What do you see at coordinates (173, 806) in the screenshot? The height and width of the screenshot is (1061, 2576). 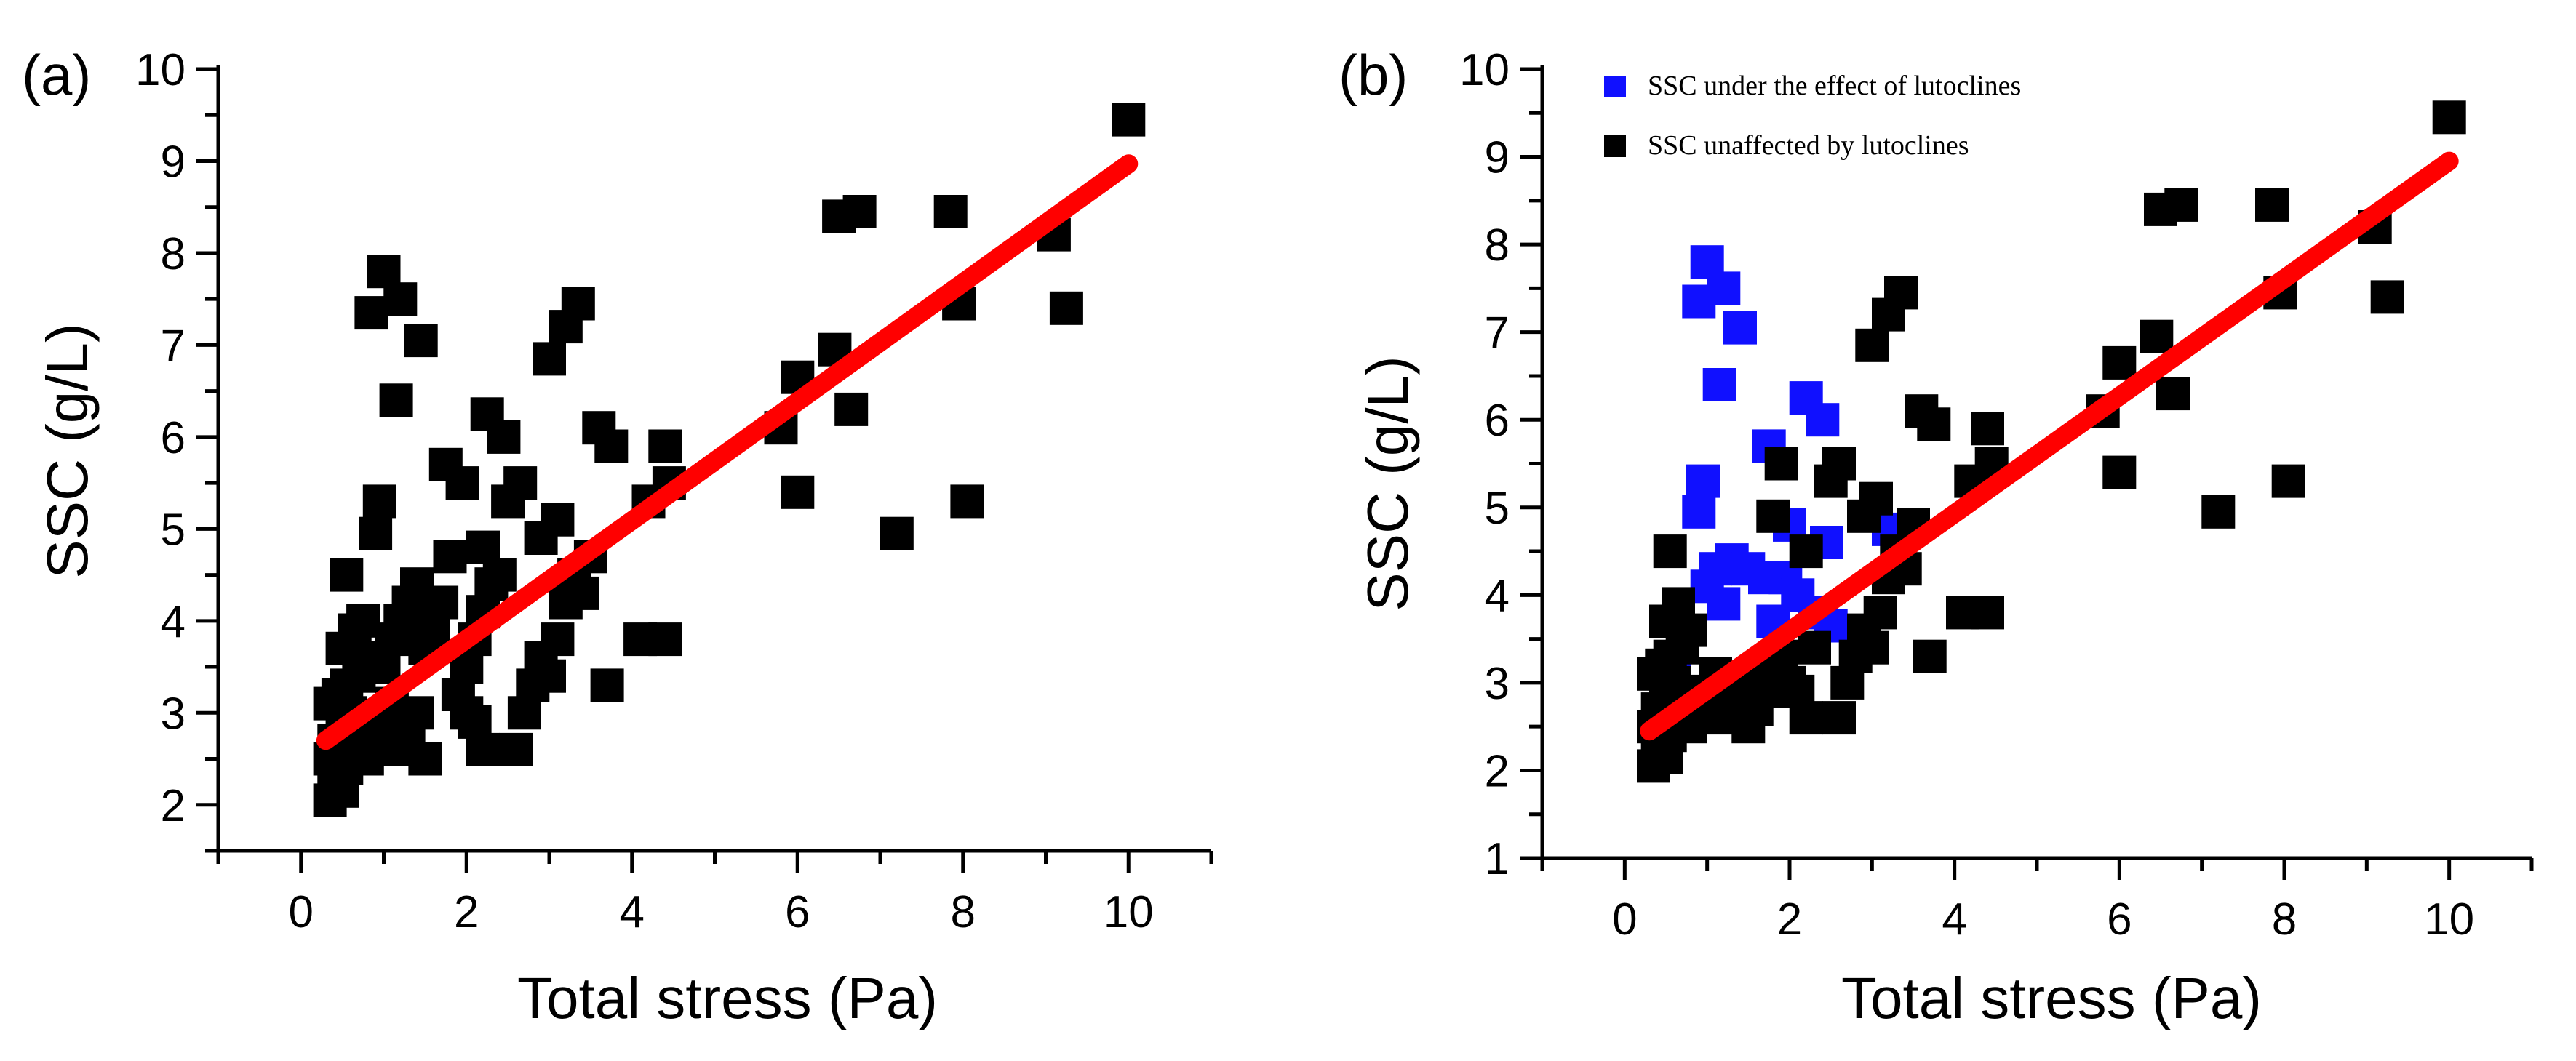 I see `panel-a-y-tick-label: 2` at bounding box center [173, 806].